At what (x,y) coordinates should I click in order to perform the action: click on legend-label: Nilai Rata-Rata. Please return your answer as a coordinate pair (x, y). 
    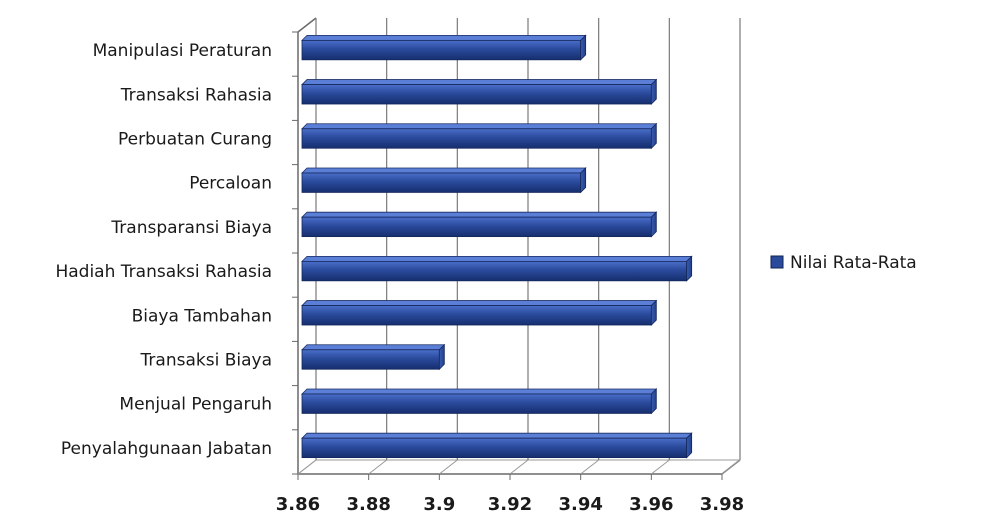
    Looking at the image, I should click on (853, 263).